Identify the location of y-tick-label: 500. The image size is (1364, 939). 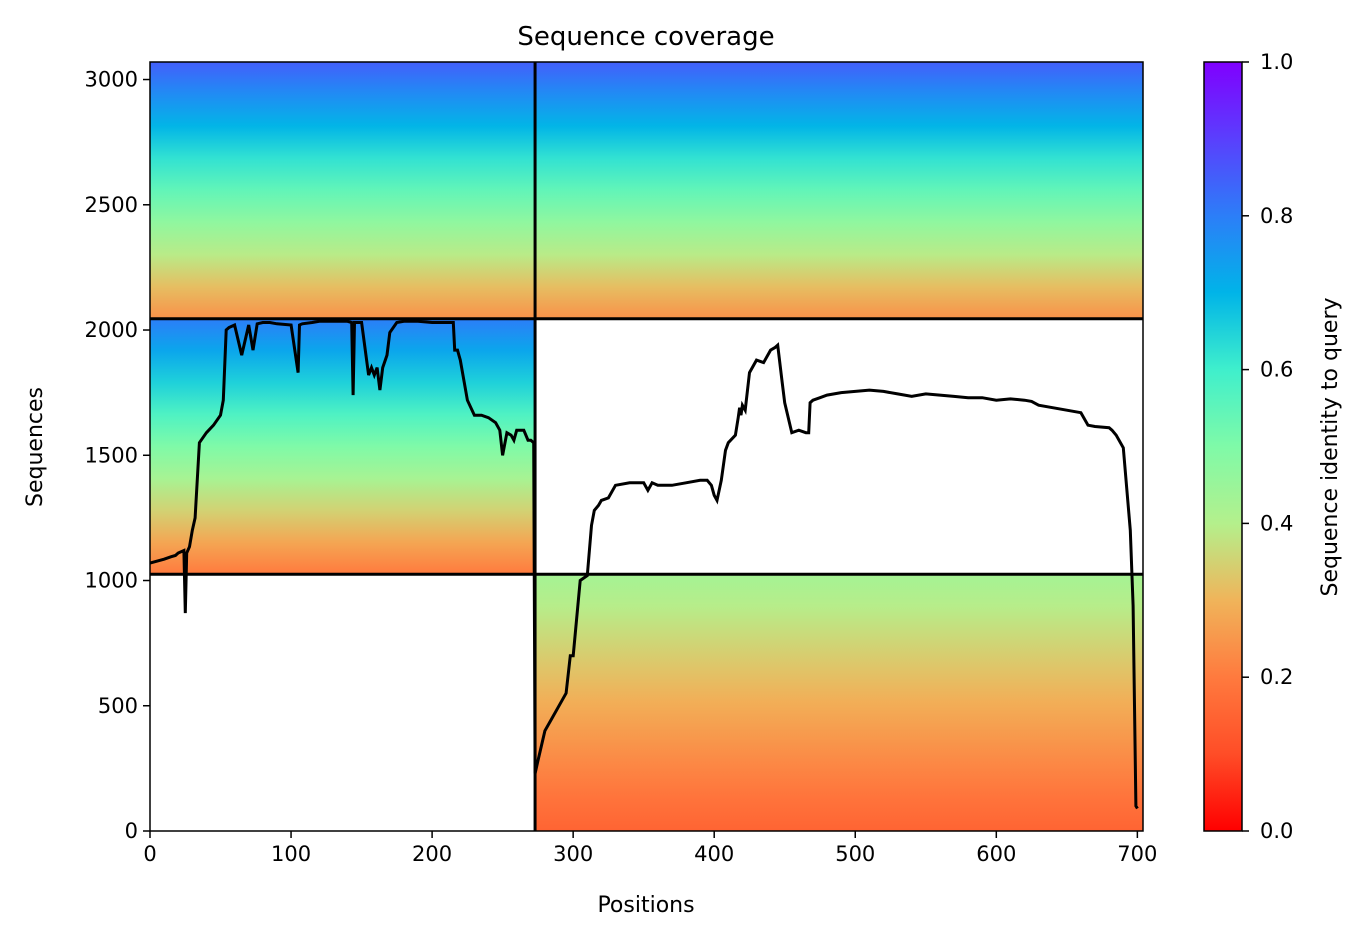
(118, 706).